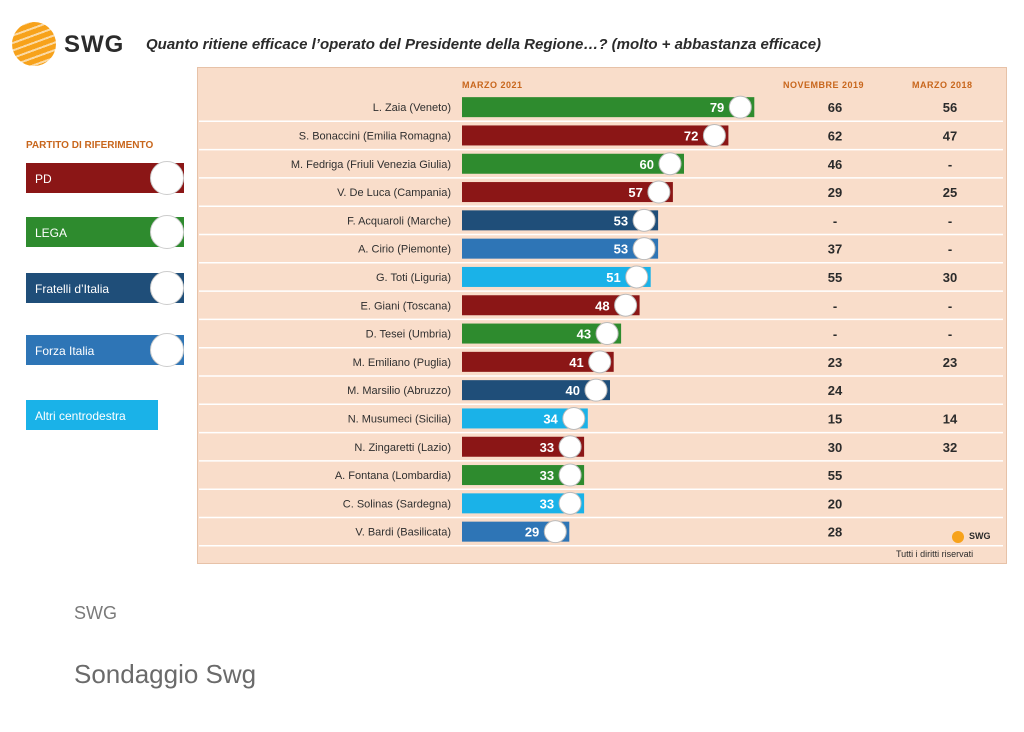 The height and width of the screenshot is (732, 1024). Describe the element at coordinates (835, 418) in the screenshot. I see `value-novembre-2019: 15` at that location.